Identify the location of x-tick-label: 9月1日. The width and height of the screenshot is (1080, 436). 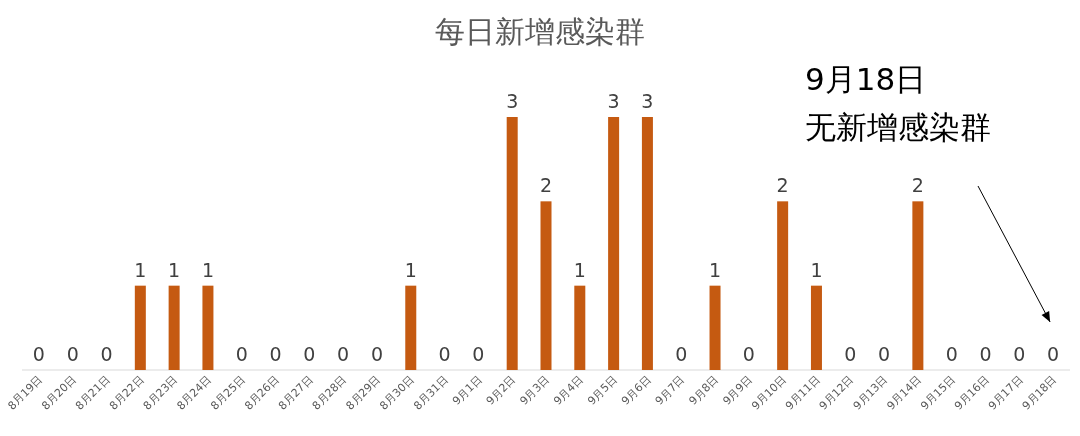
(467, 390).